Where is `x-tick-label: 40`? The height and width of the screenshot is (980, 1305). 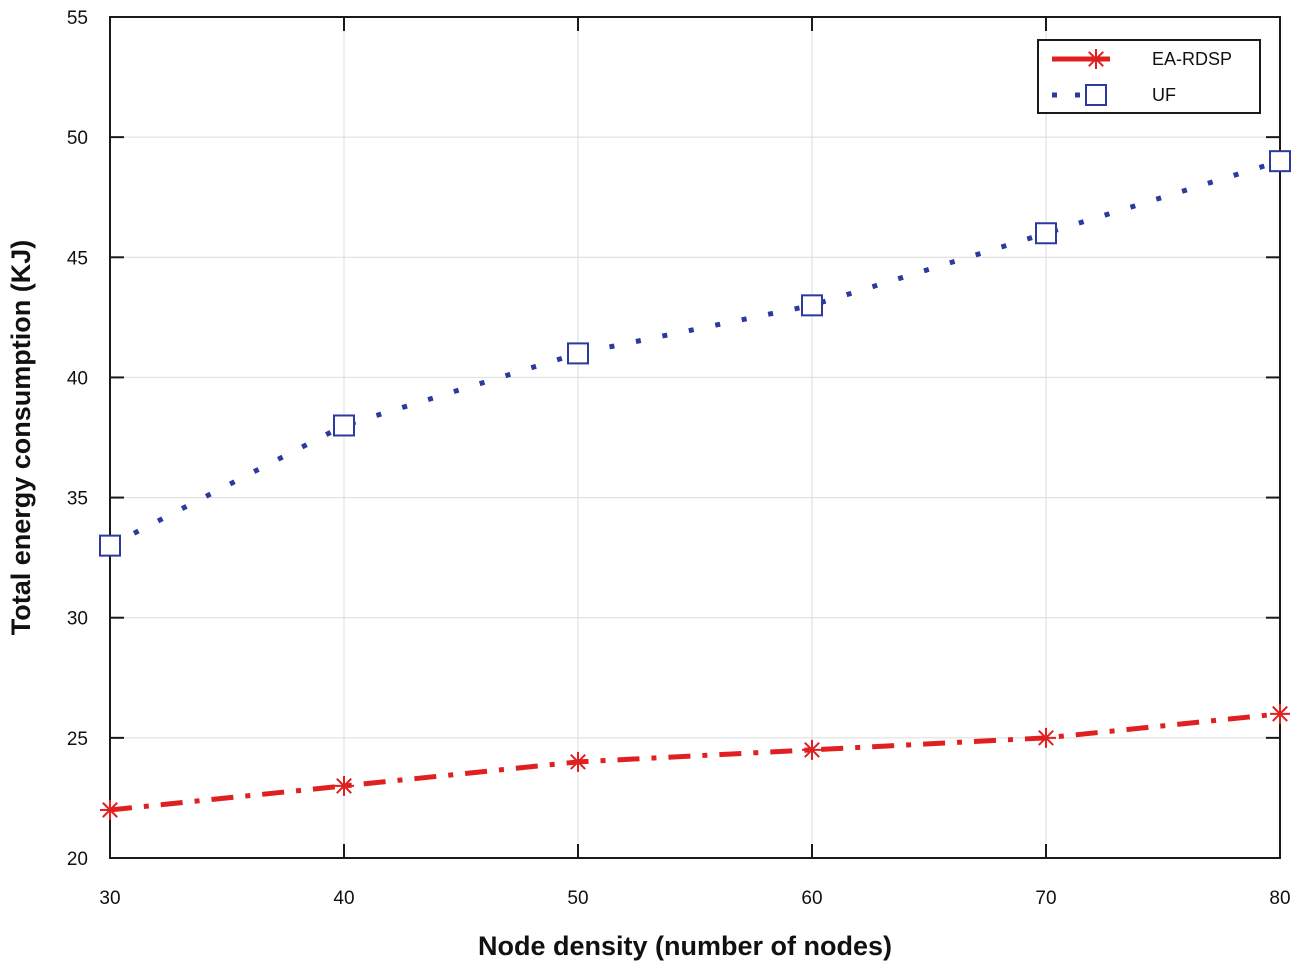 x-tick-label: 40 is located at coordinates (343, 898).